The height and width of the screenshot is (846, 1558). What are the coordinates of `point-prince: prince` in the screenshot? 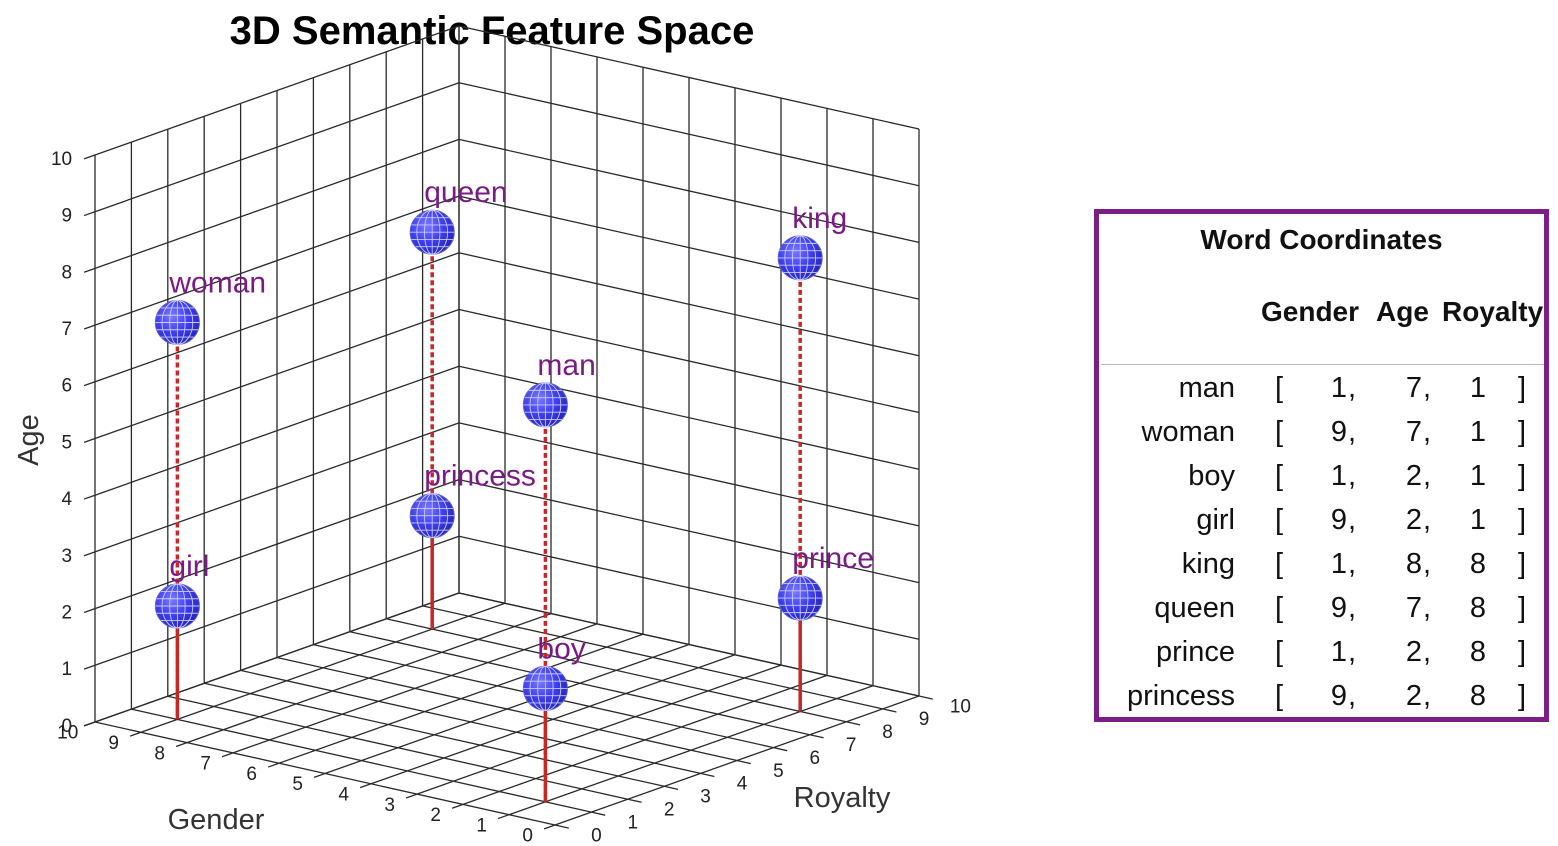 It's located at (825, 581).